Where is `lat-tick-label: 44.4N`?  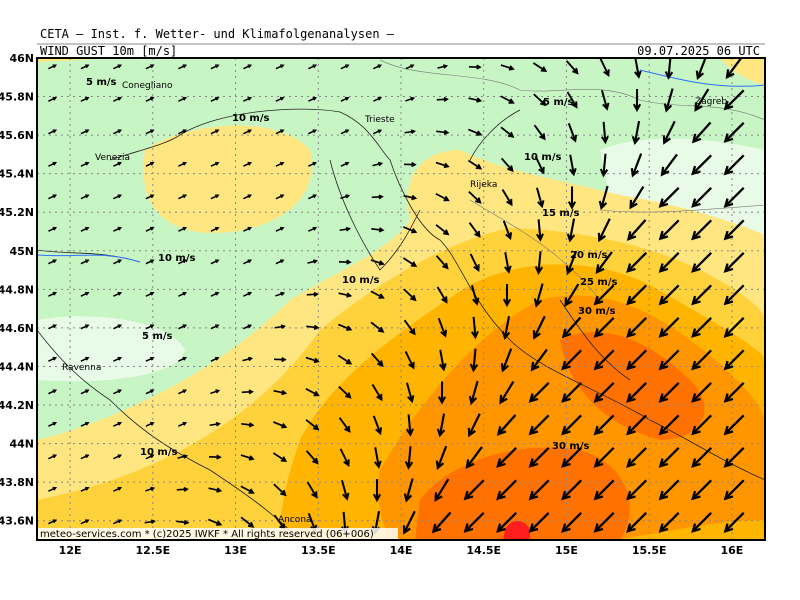 lat-tick-label: 44.4N is located at coordinates (17, 366).